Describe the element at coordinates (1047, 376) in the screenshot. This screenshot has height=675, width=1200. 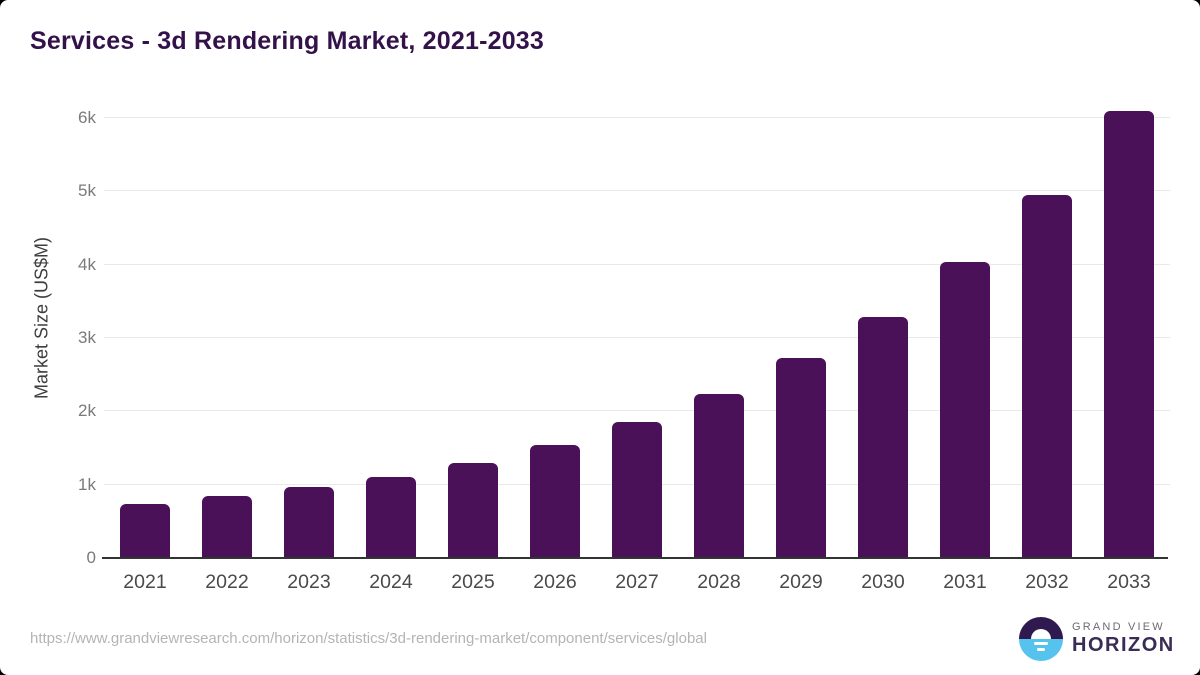
I see `bar-2032` at that location.